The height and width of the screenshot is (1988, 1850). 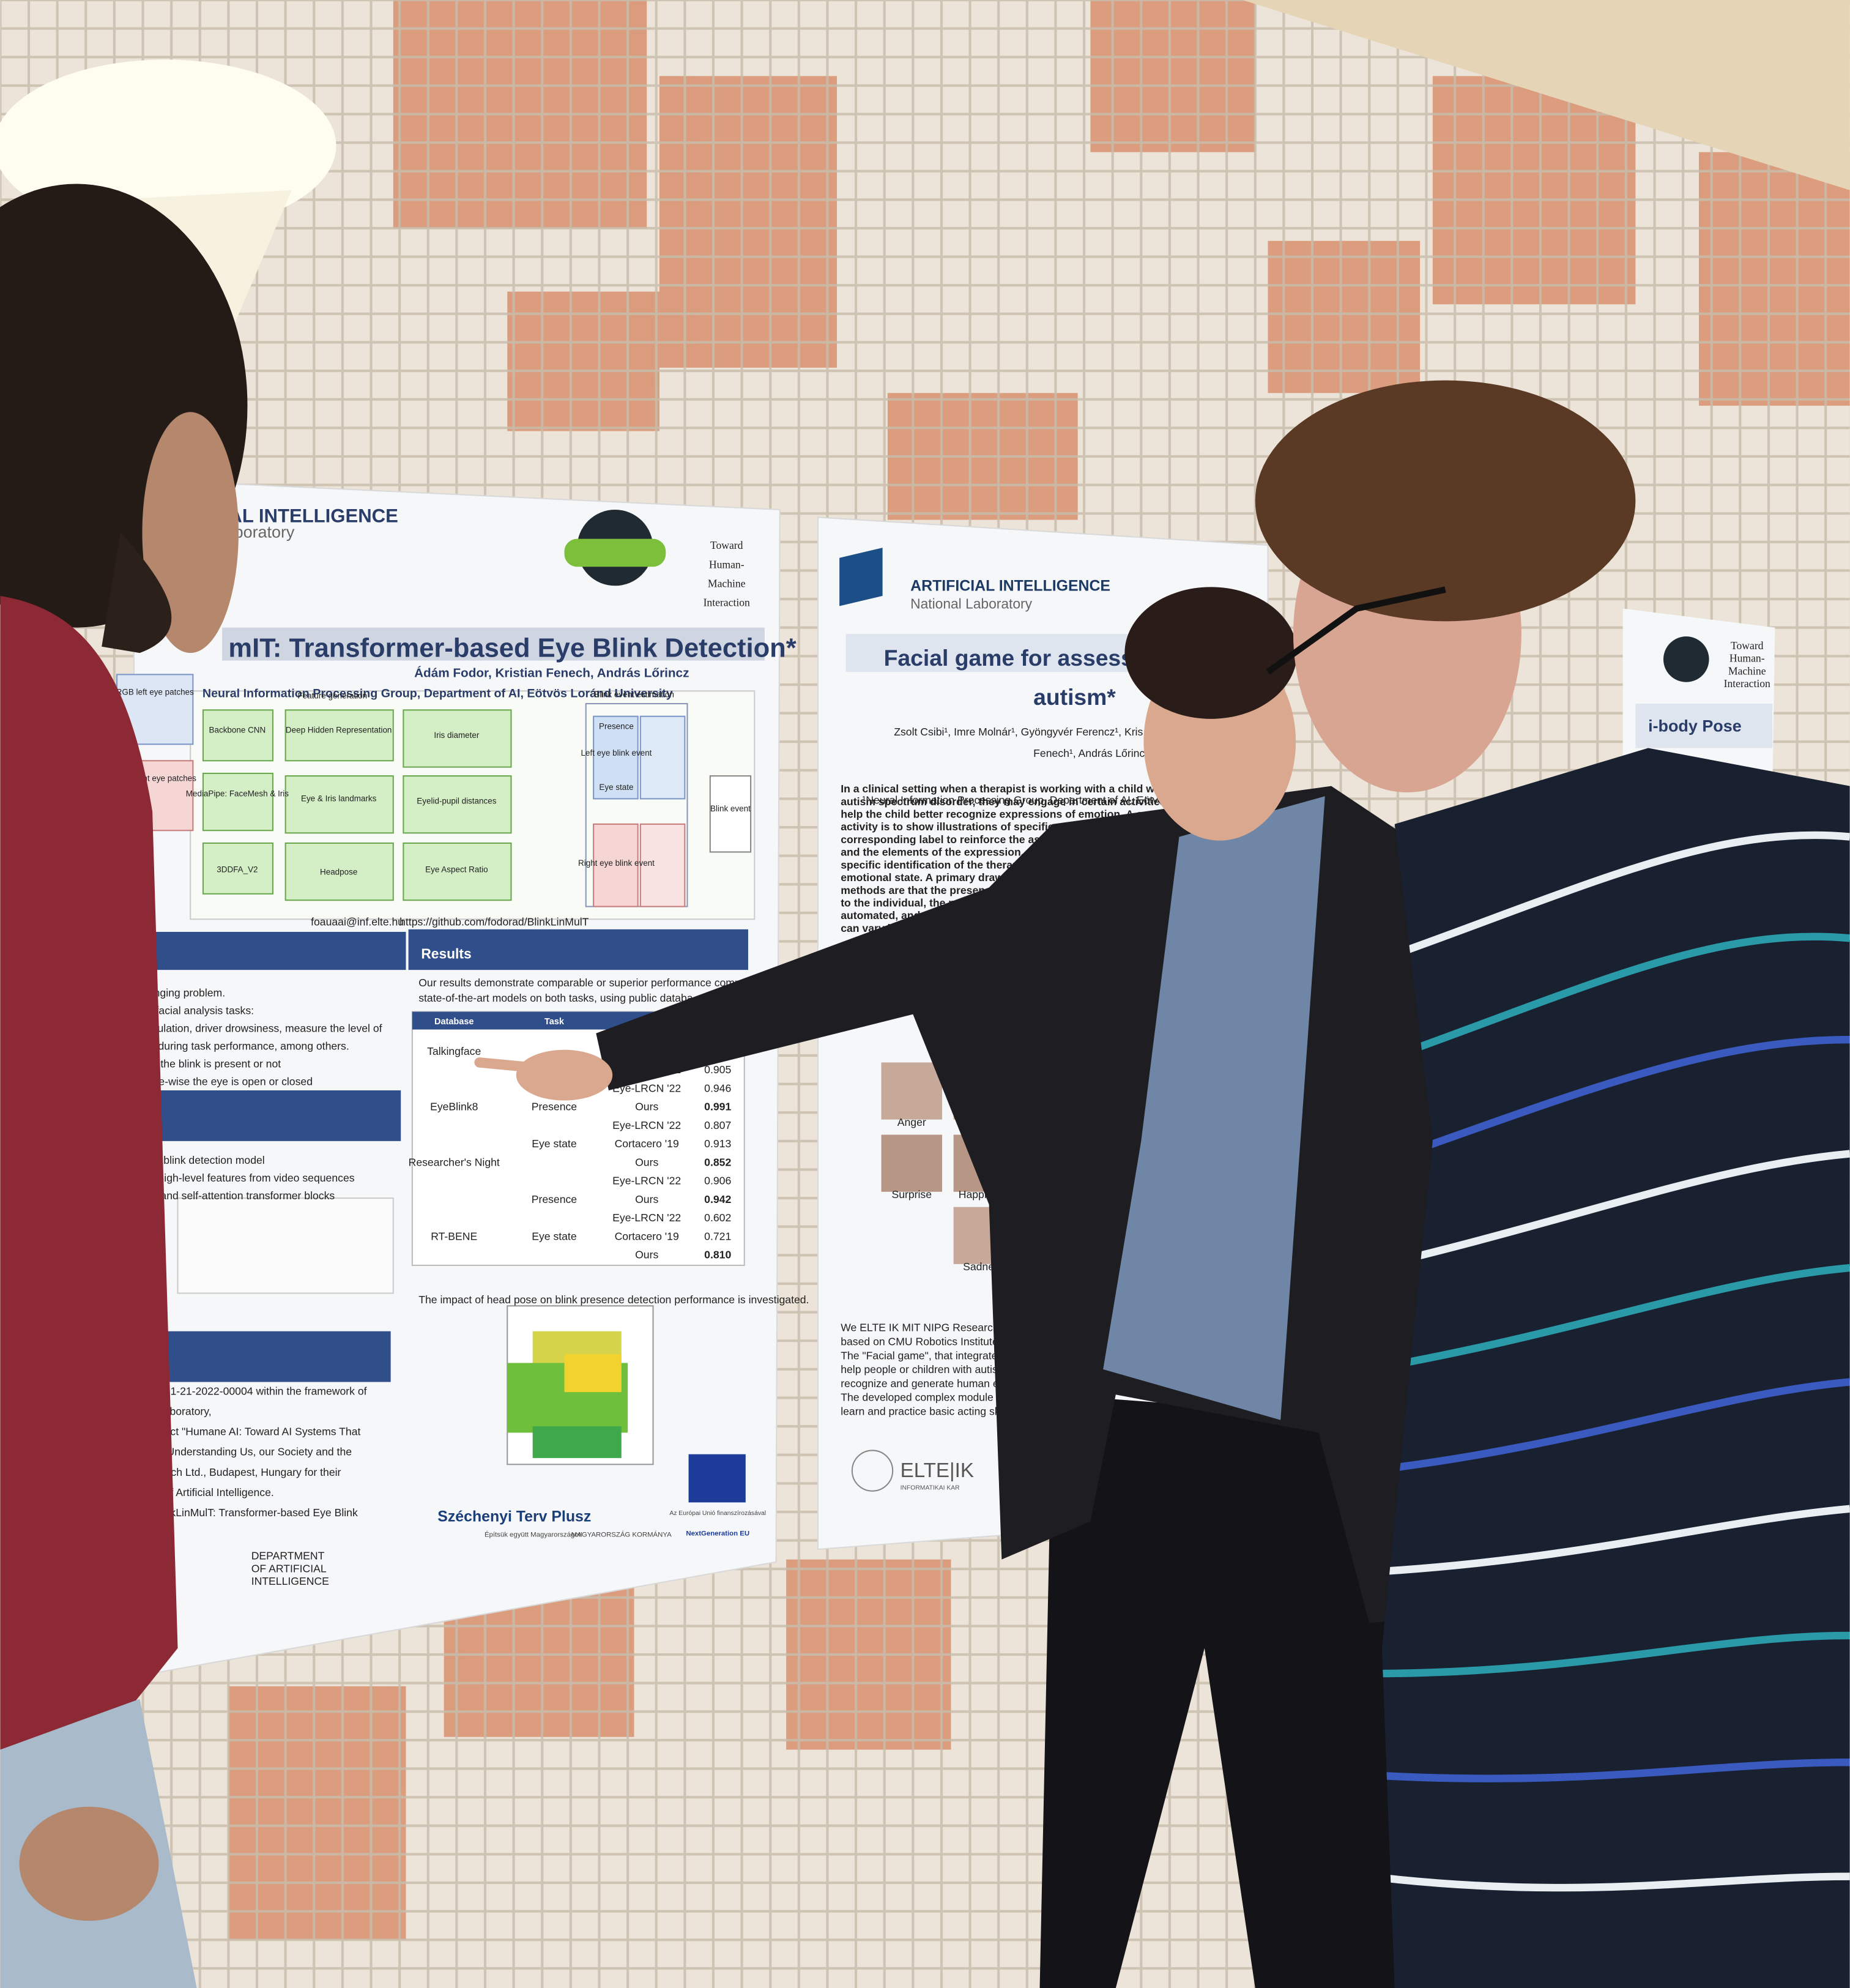 What do you see at coordinates (936, 1328) in the screenshot?
I see `bottom-line: We ELTE IK MIT NIPG Research Group` at bounding box center [936, 1328].